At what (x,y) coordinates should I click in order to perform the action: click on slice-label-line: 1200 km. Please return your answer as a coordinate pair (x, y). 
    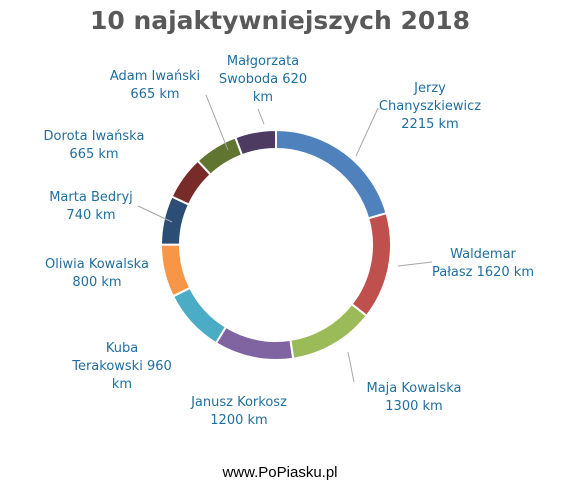
    Looking at the image, I should click on (238, 420).